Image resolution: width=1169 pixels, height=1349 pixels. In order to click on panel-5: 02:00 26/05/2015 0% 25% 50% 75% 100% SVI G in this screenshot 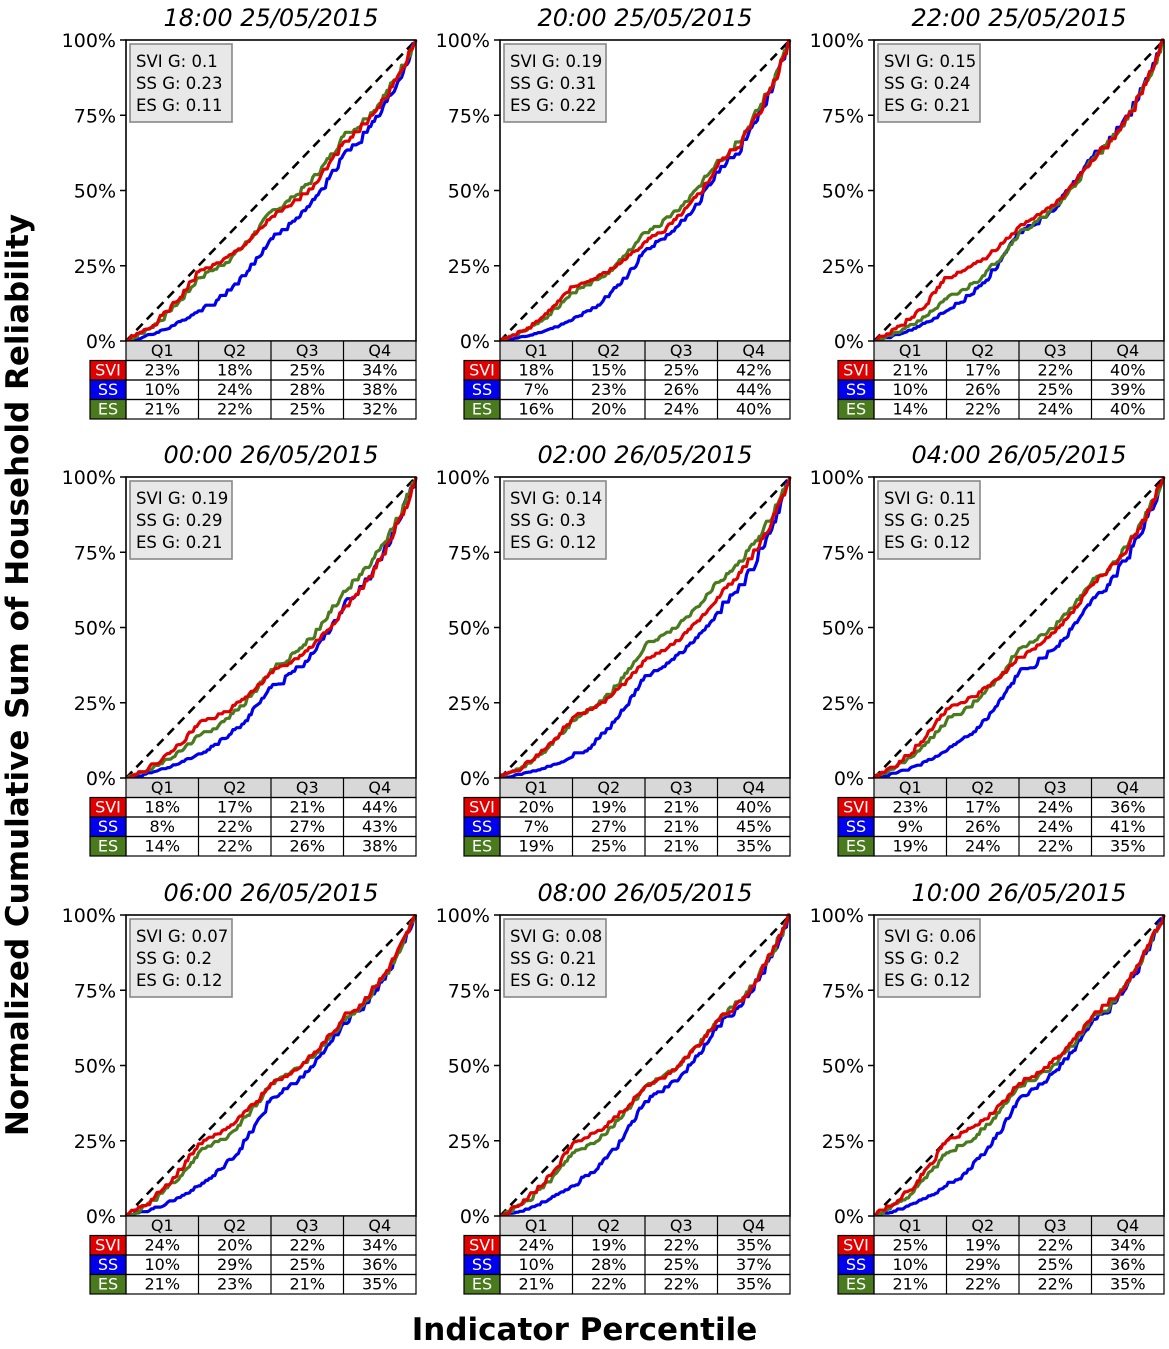, I will do `click(614, 649)`.